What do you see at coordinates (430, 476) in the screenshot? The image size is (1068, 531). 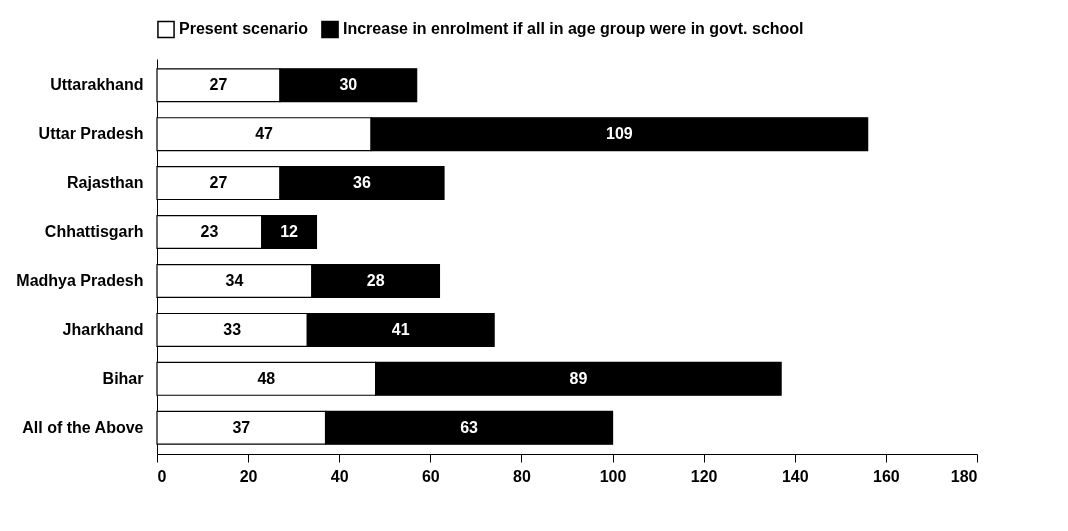 I see `x-tick-label: 60` at bounding box center [430, 476].